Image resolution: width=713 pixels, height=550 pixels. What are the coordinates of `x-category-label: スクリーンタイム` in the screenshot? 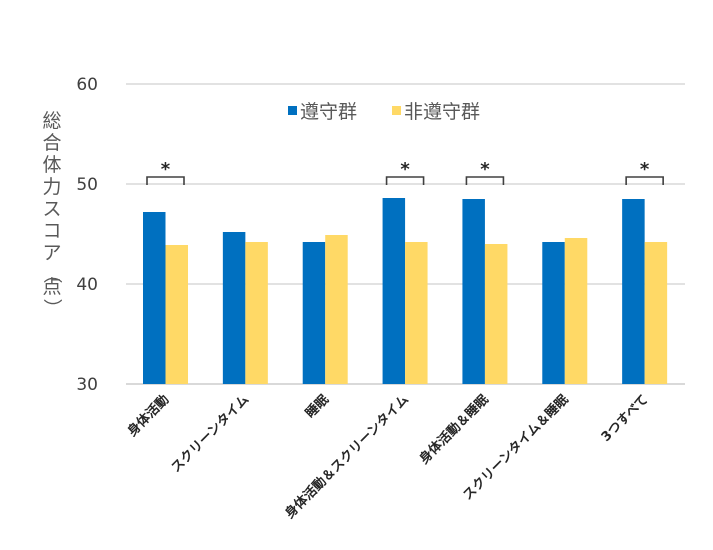 It's located at (211, 434).